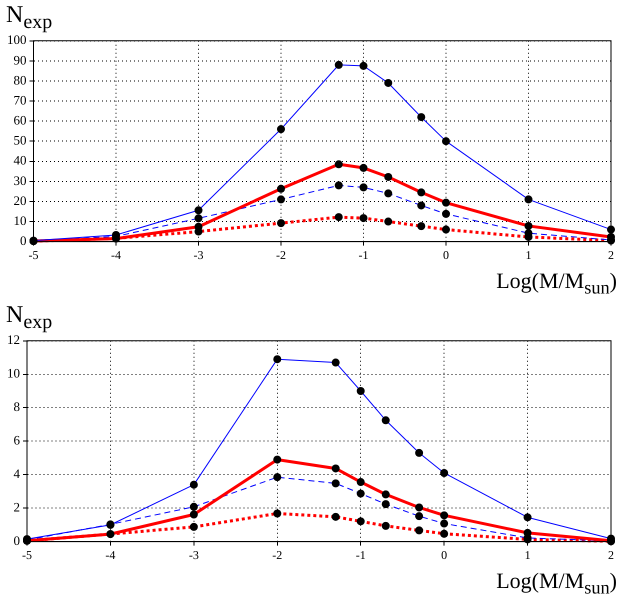 This screenshot has width=627, height=604. I want to click on y-tick-label: 60, so click(20, 120).